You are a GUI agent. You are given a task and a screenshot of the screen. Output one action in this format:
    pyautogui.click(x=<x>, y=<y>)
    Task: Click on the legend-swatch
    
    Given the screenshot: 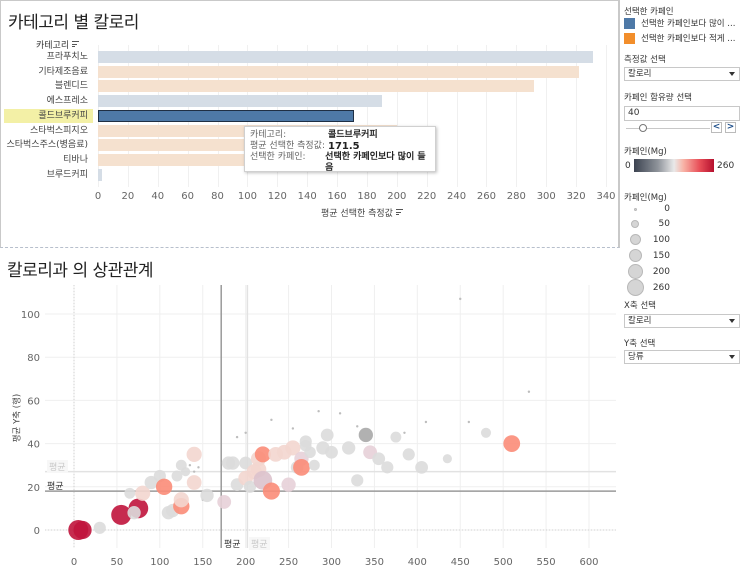 What is the action you would take?
    pyautogui.click(x=629, y=38)
    